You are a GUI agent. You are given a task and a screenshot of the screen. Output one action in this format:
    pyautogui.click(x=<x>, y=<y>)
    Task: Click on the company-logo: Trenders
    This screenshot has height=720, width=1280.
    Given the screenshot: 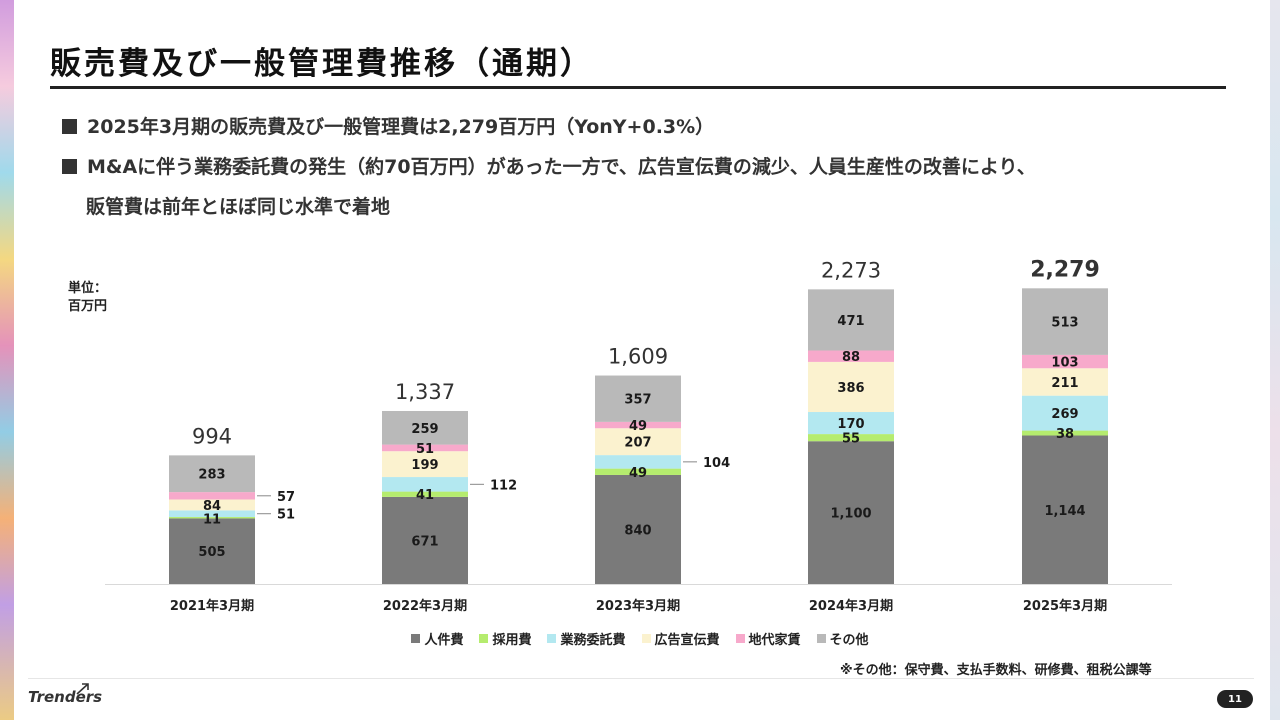 What is the action you would take?
    pyautogui.click(x=65, y=694)
    